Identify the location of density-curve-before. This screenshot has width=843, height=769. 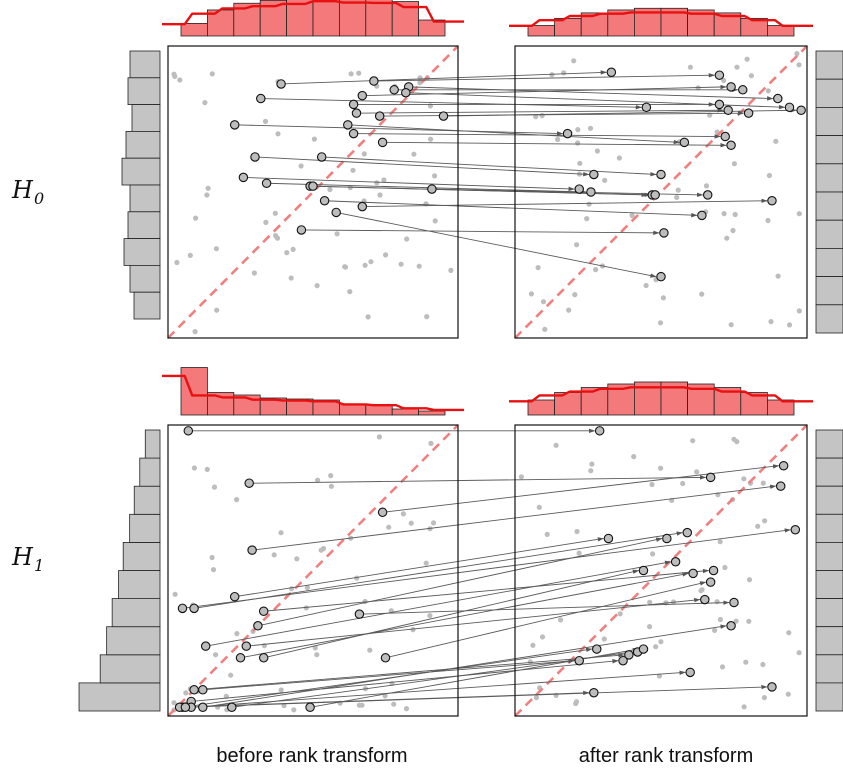
(313, 13).